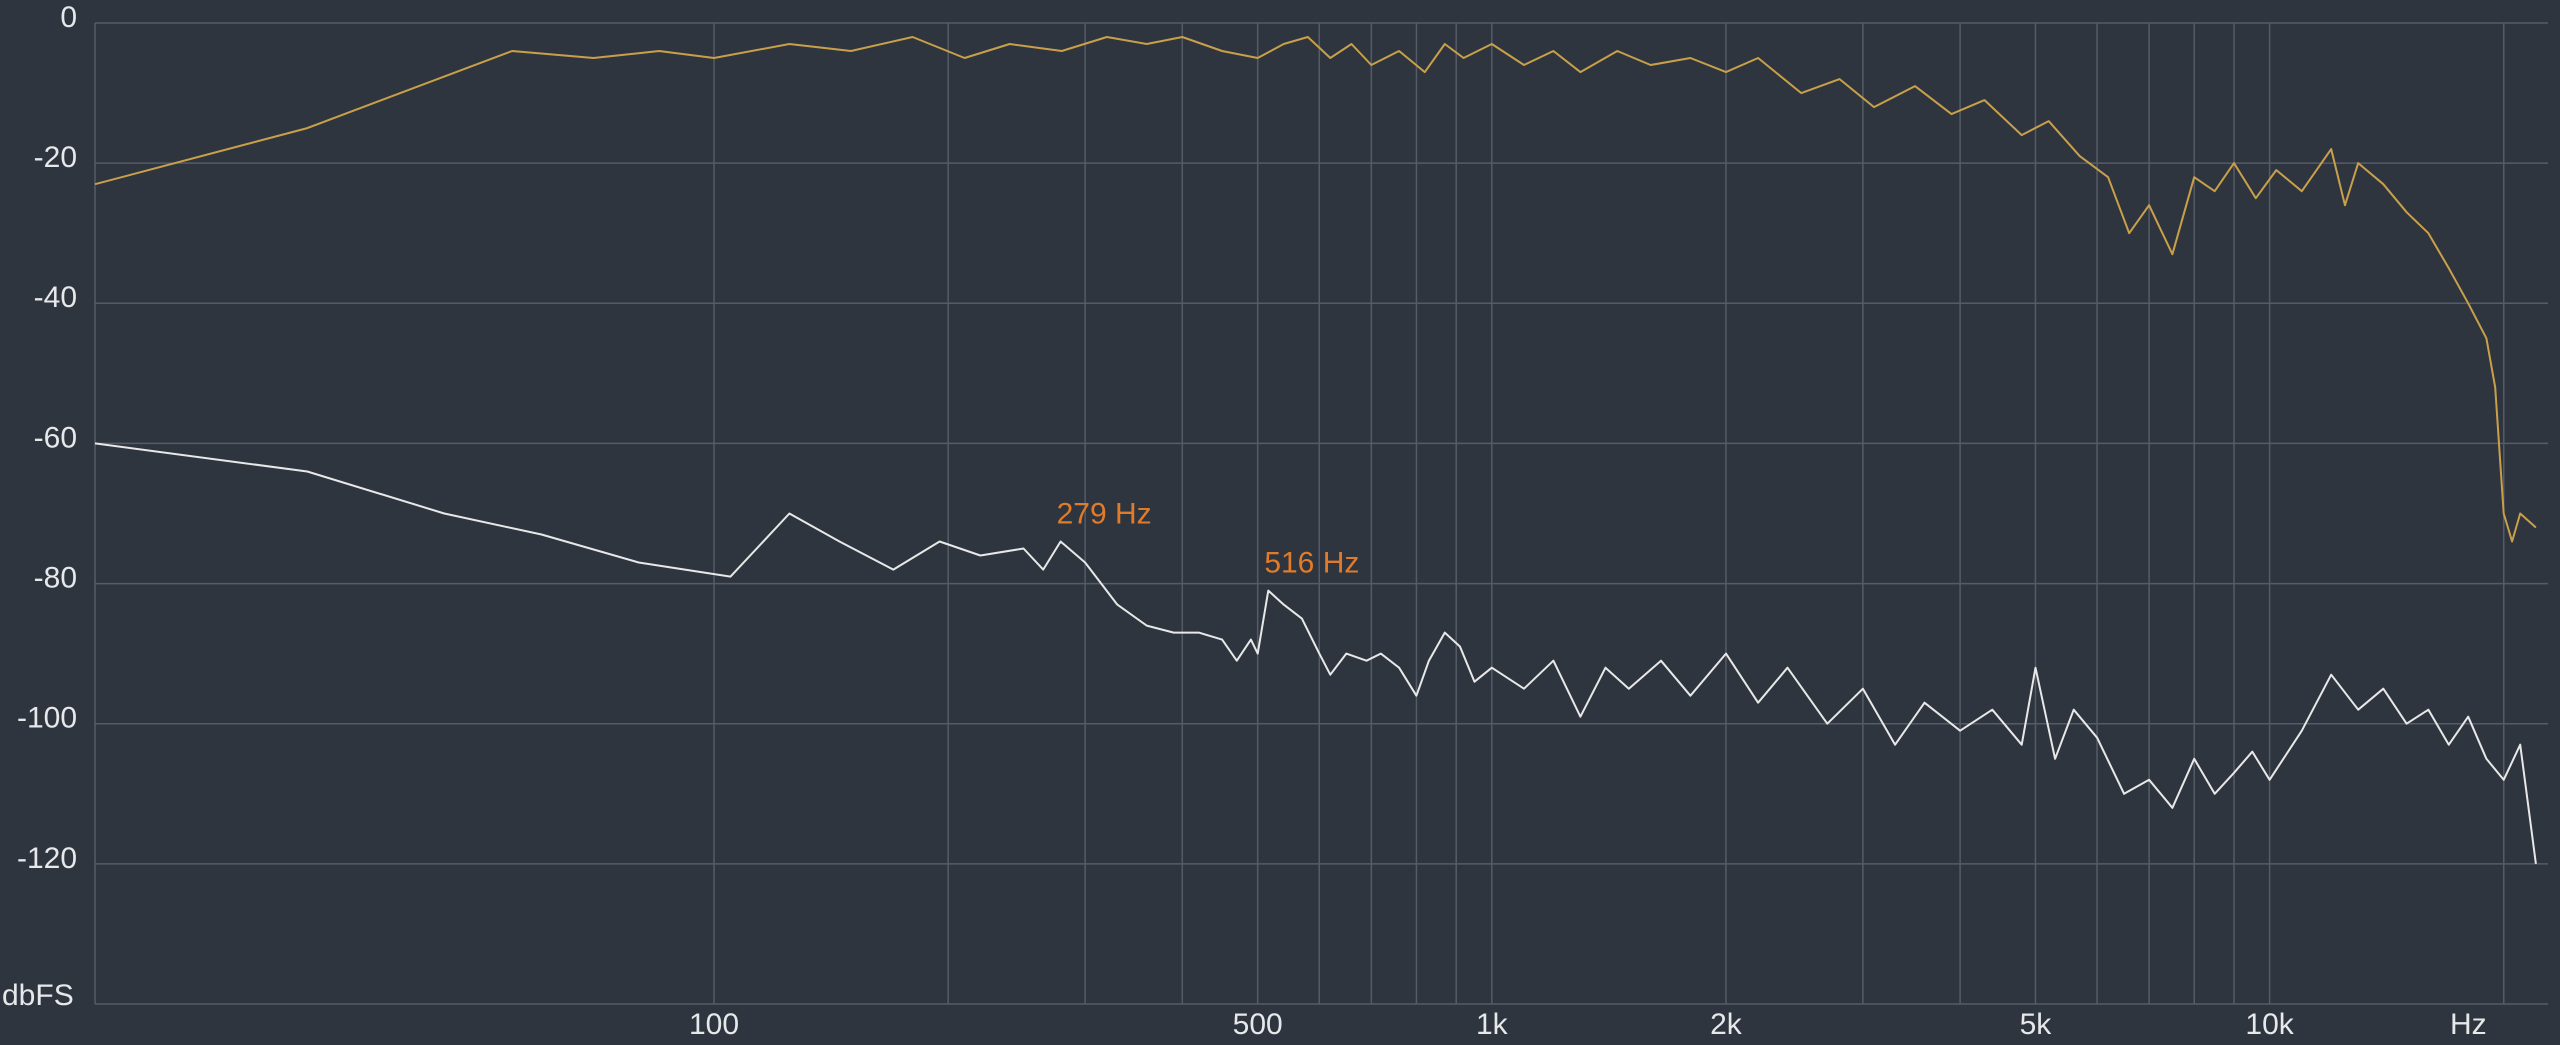  I want to click on annotation: 516 Hz, so click(1311, 563).